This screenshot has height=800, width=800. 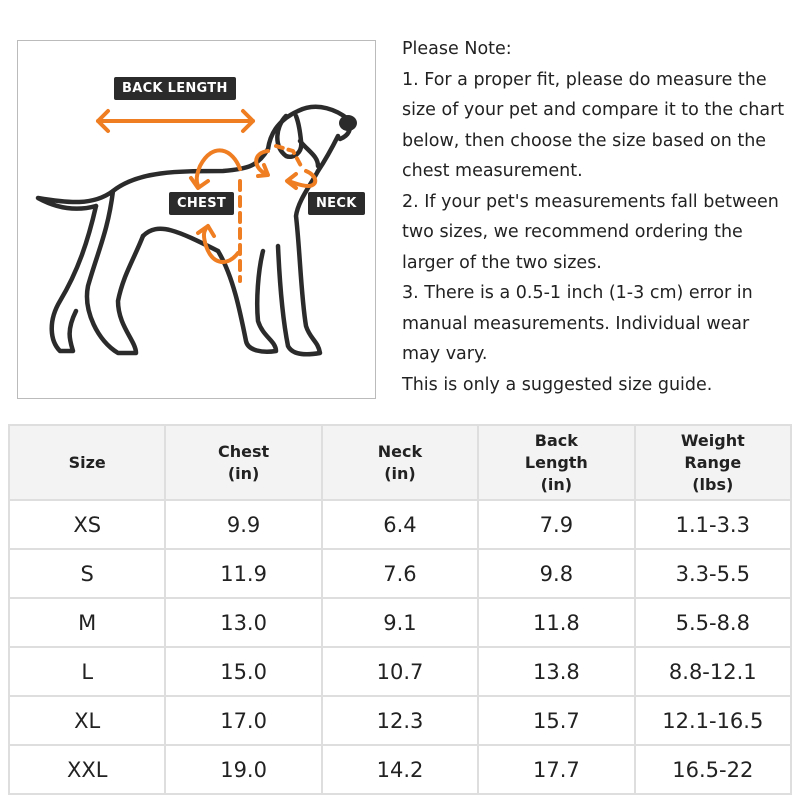 What do you see at coordinates (572, 232) in the screenshot?
I see `note-line: two sizes, we recommend ordering the` at bounding box center [572, 232].